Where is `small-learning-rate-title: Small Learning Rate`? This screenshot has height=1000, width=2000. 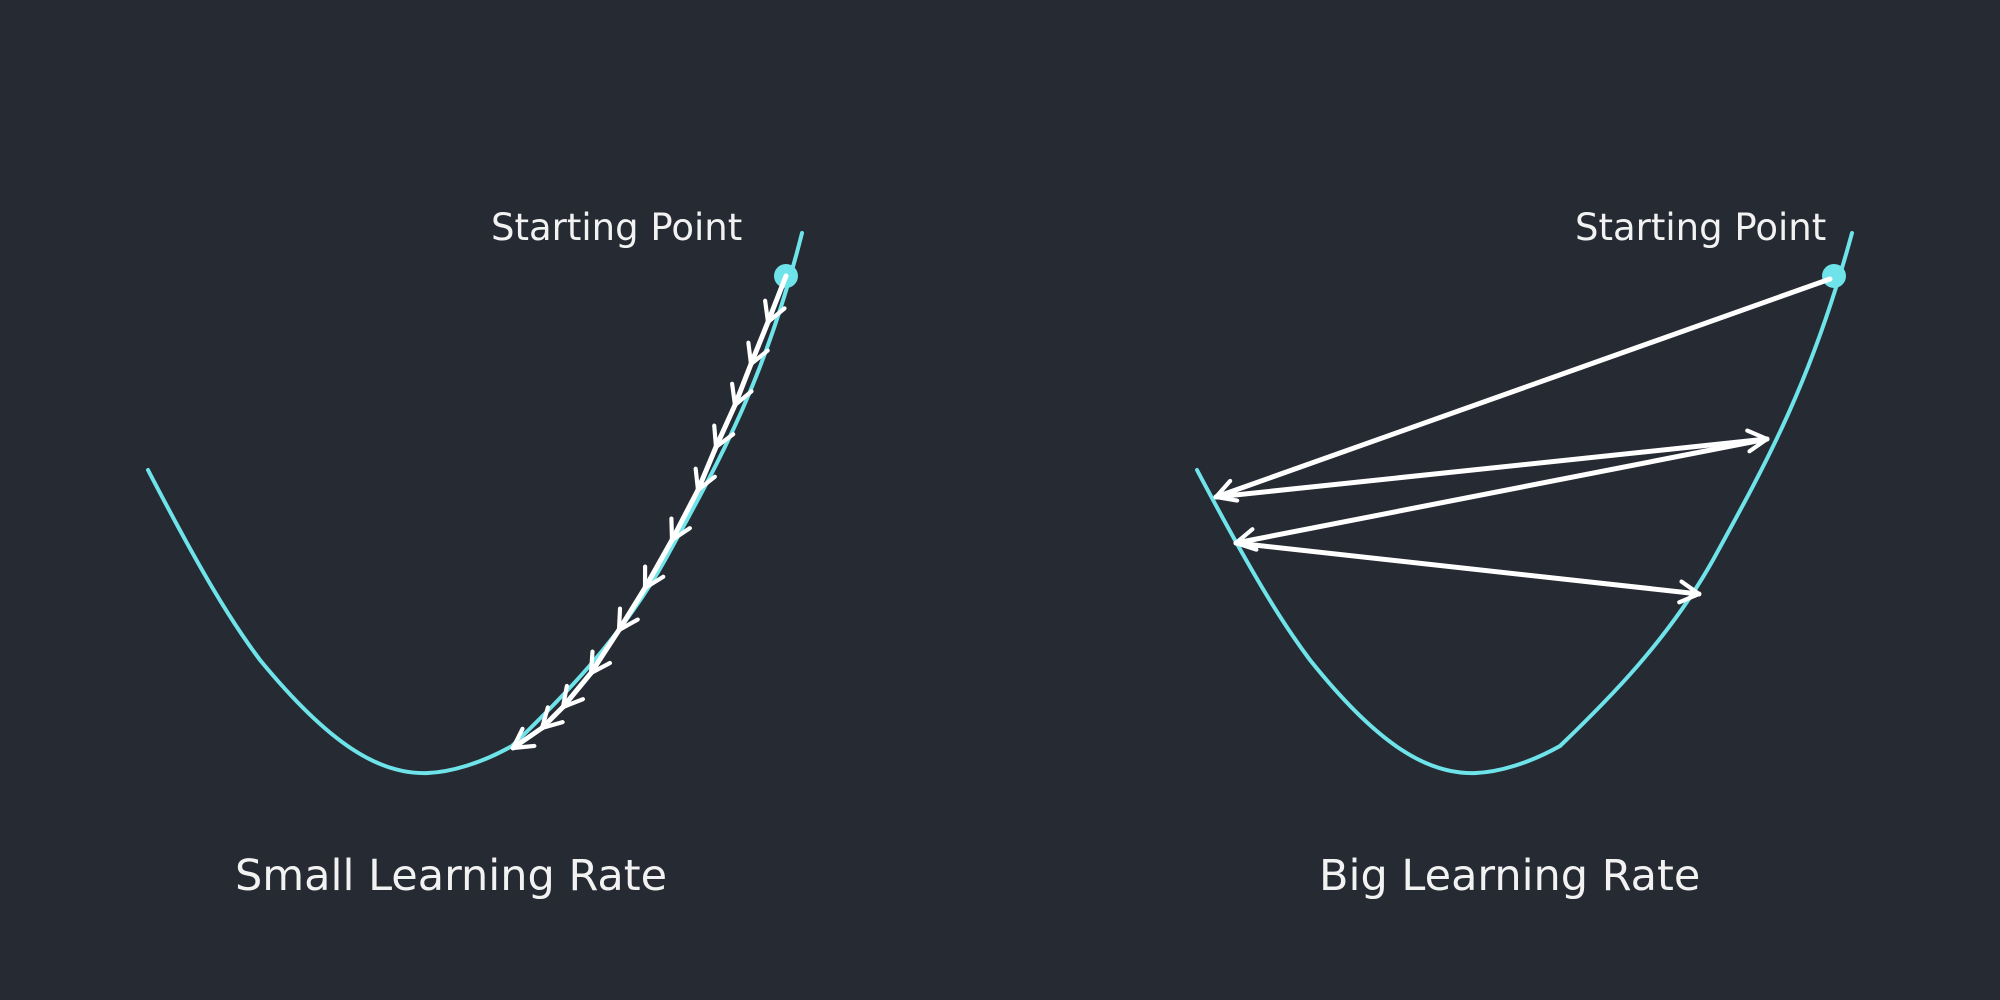
small-learning-rate-title: Small Learning Rate is located at coordinates (451, 876).